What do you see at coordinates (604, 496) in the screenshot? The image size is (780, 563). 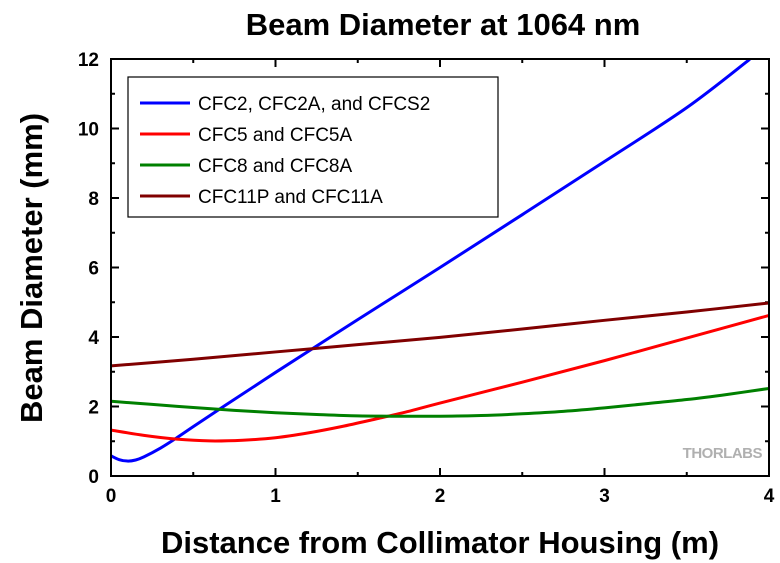 I see `x-tick-label: 3` at bounding box center [604, 496].